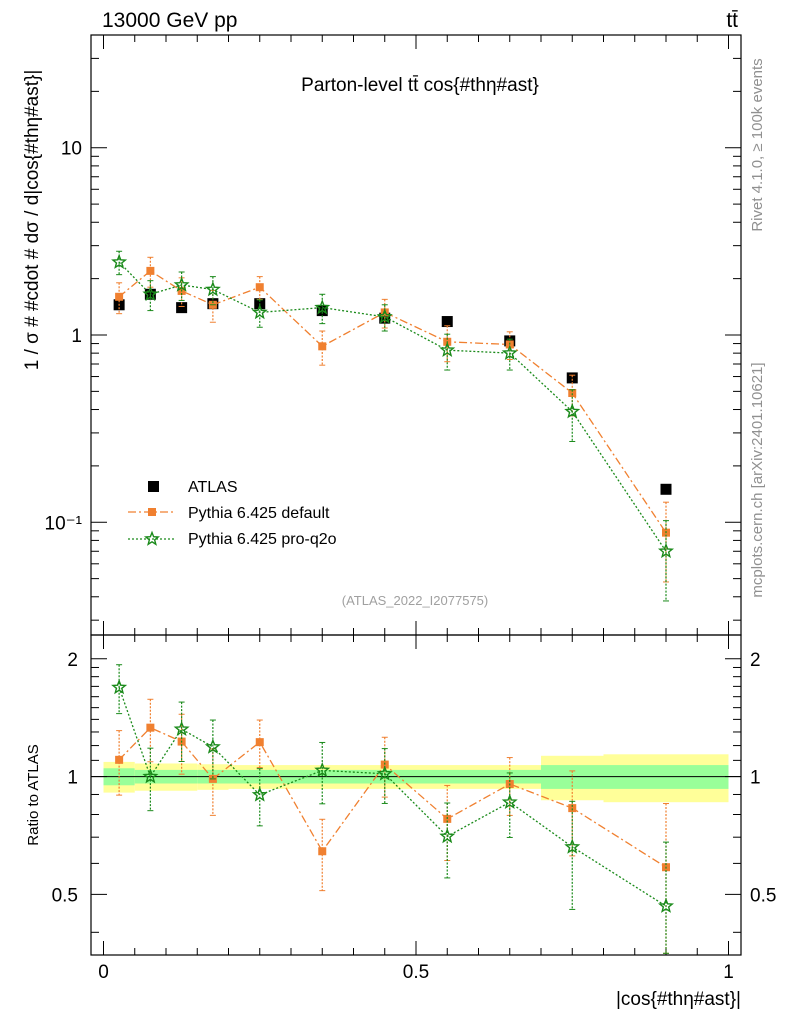 This screenshot has height=1024, width=786. Describe the element at coordinates (732, 20) in the screenshot. I see `process-label: tt̄` at that location.